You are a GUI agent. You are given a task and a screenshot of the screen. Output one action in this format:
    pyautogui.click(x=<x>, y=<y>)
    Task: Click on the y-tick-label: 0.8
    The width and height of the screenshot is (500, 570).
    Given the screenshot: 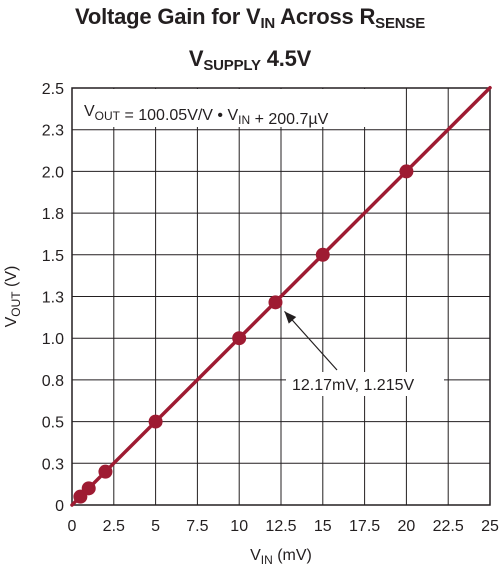 What is the action you would take?
    pyautogui.click(x=53, y=381)
    